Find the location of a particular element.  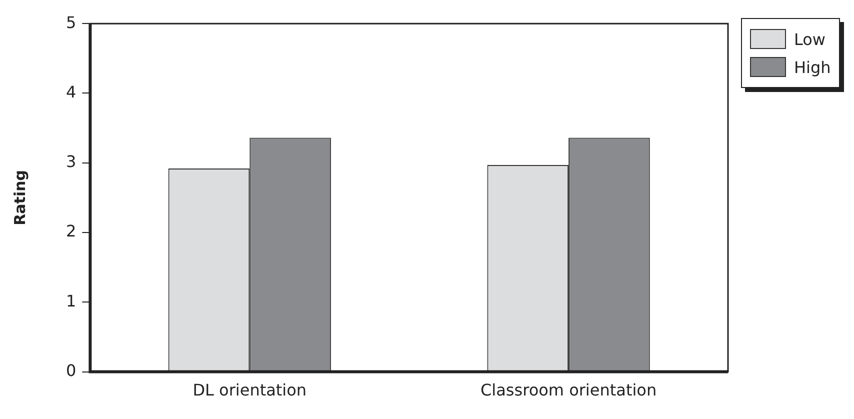

y-tick-label: 1 is located at coordinates (71, 300).